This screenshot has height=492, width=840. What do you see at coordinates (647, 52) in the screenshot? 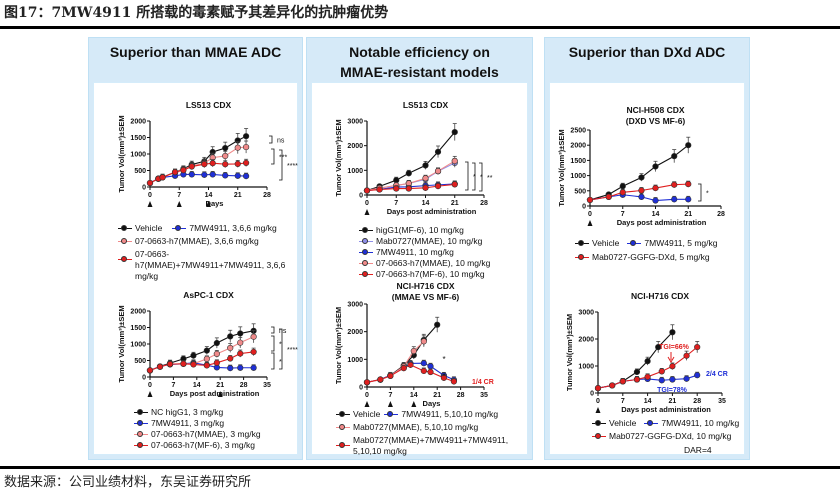
I see `panel-header: Superior than DXd ADC` at bounding box center [647, 52].